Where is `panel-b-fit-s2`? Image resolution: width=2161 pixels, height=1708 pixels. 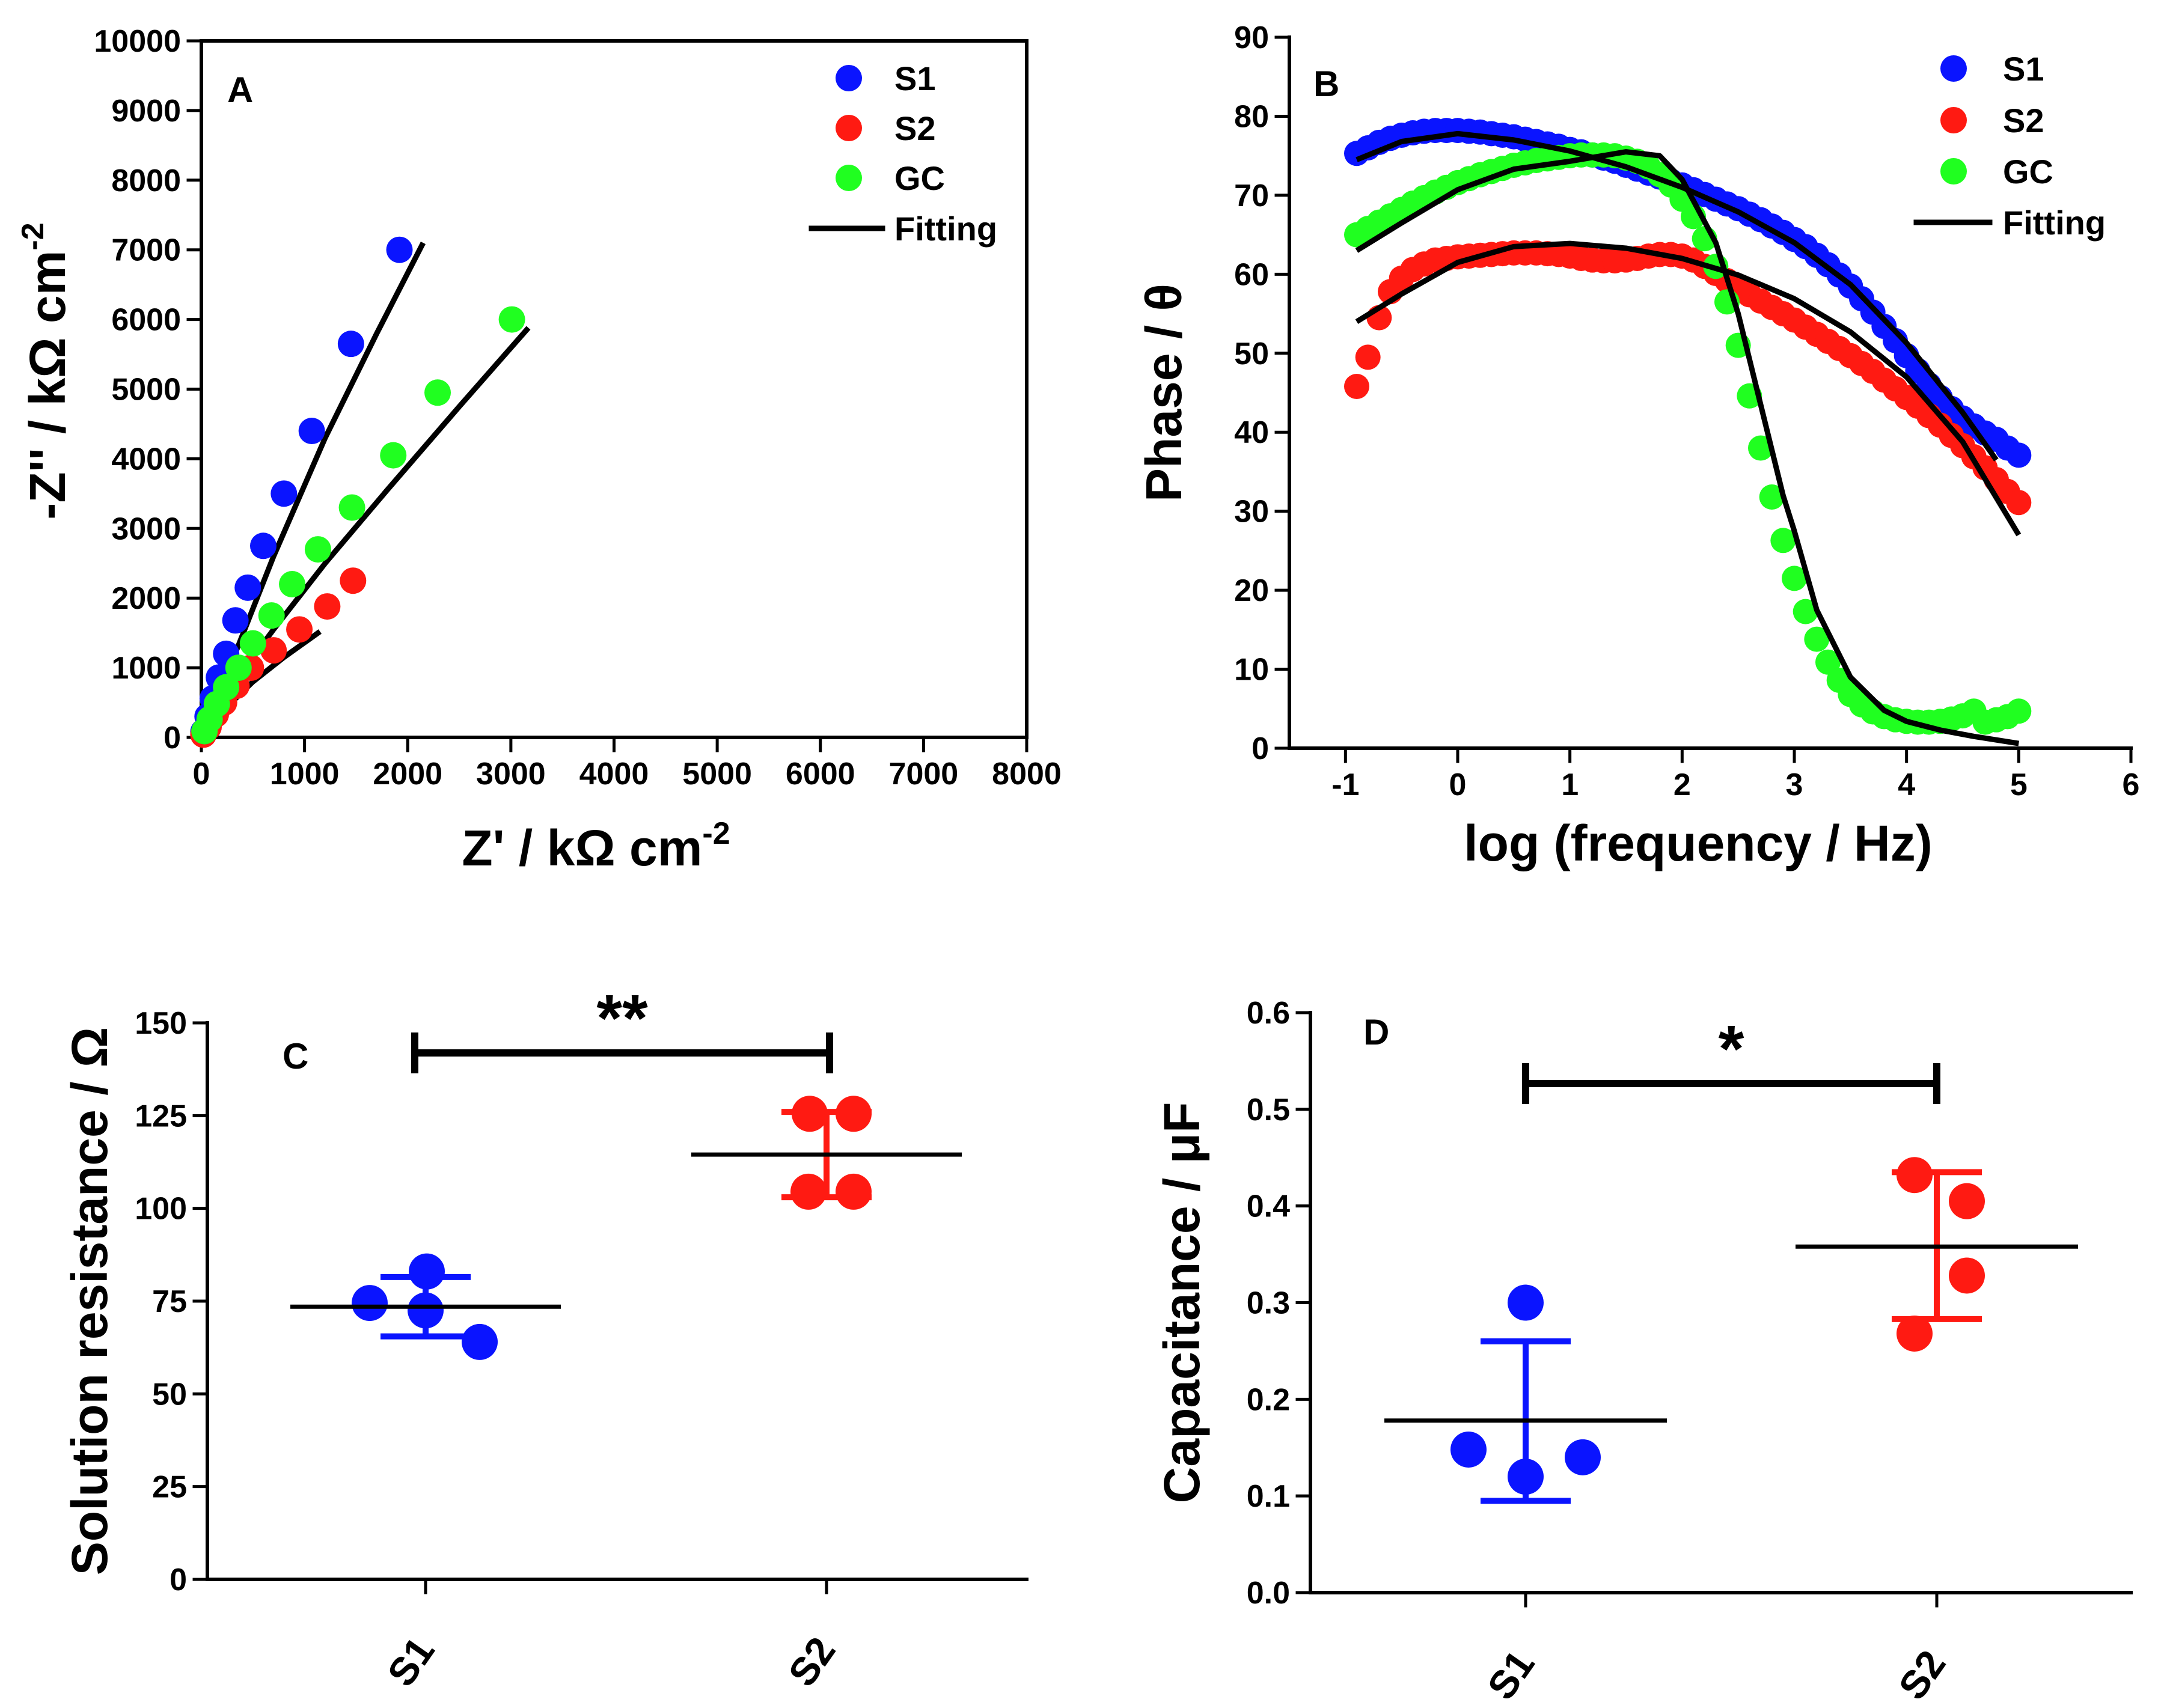 panel-b-fit-s2 is located at coordinates (1688, 388).